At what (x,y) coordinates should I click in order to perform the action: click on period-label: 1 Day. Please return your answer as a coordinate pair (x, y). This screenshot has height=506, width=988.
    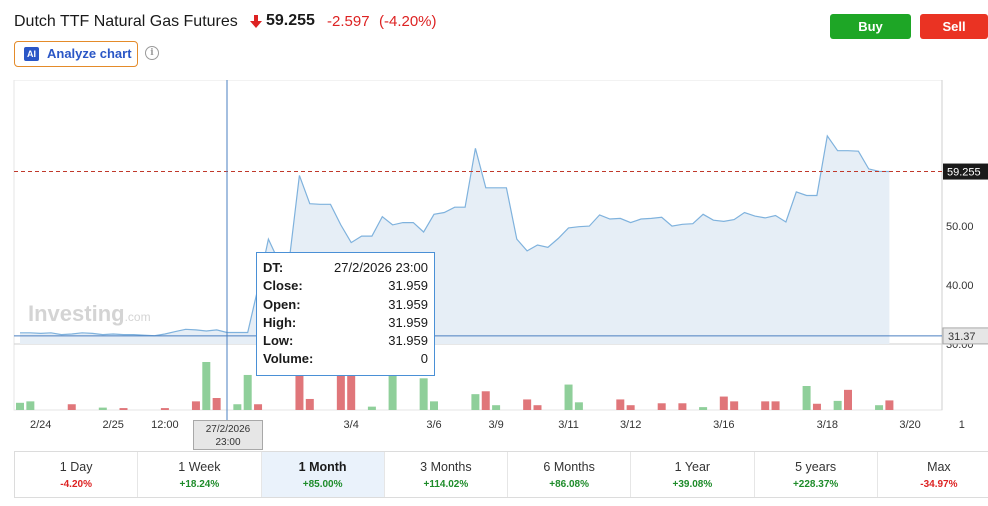
    Looking at the image, I should click on (76, 467).